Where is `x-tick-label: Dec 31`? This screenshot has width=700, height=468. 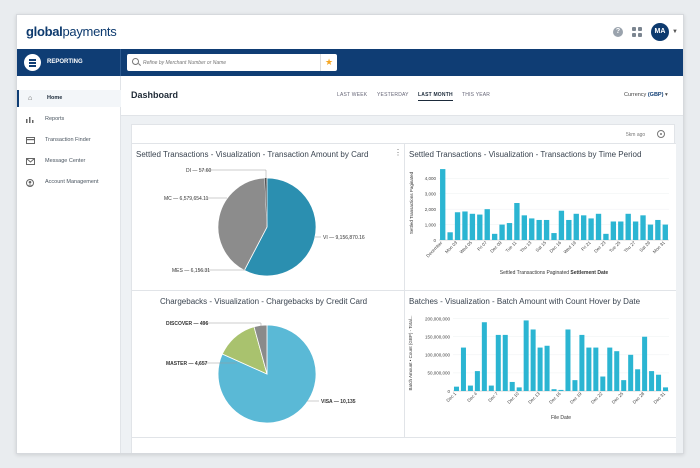
x-tick-label: Dec 31 is located at coordinates (660, 398).